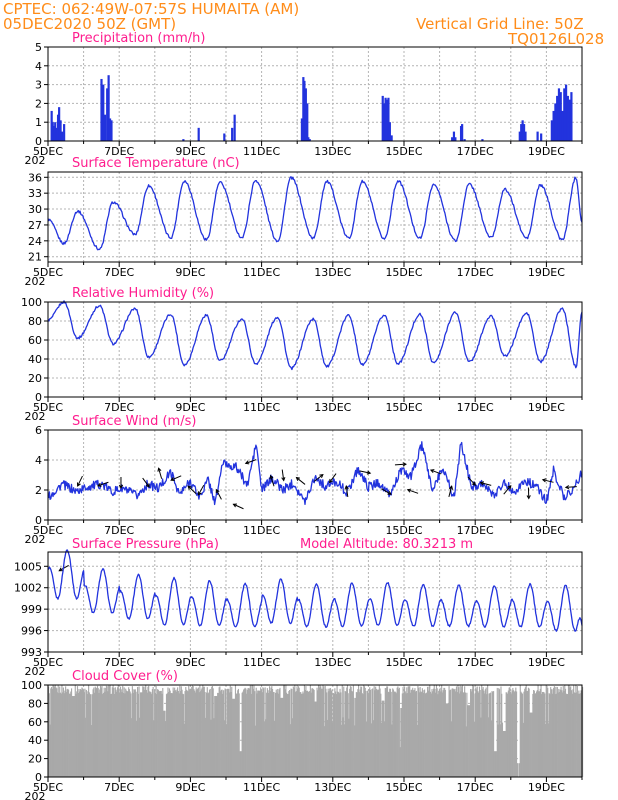  What do you see at coordinates (475, 272) in the screenshot?
I see `x-tick-label: 17DEC` at bounding box center [475, 272].